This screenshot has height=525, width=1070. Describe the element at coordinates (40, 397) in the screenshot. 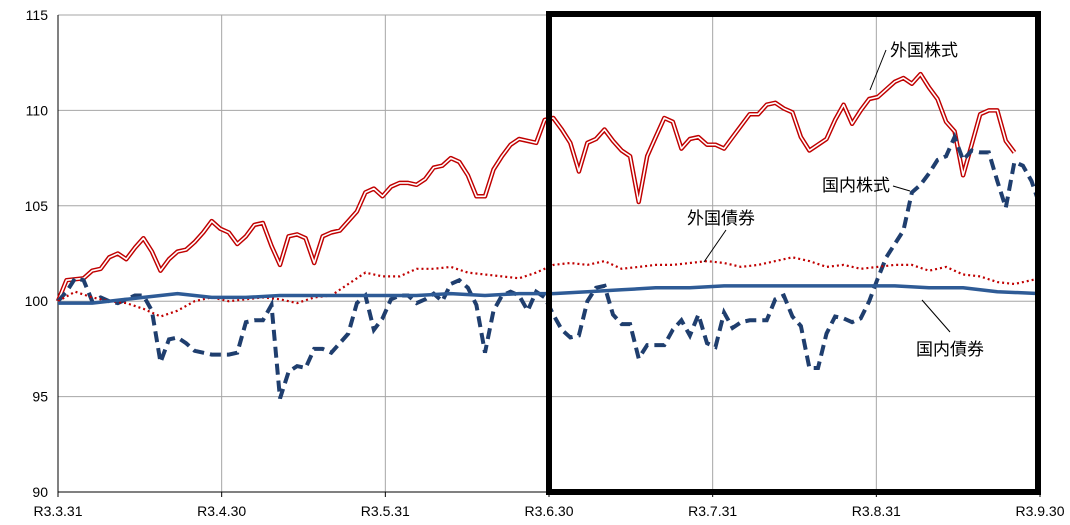

I see `y-tick-label: 95` at that location.